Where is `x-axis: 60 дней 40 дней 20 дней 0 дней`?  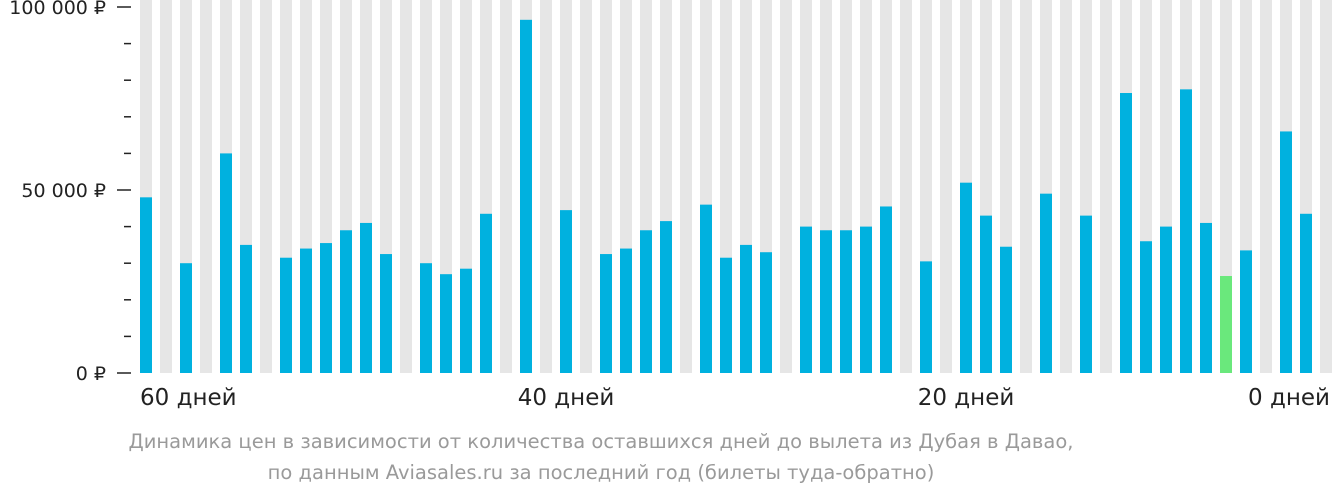
x-axis: 60 дней 40 дней 20 дней 0 дней is located at coordinates (735, 398).